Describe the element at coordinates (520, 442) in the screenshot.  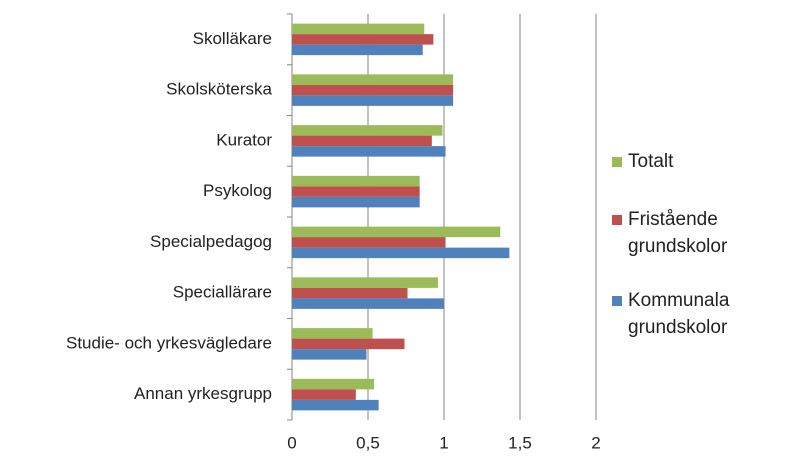
I see `x-tick-label: 1,5` at that location.